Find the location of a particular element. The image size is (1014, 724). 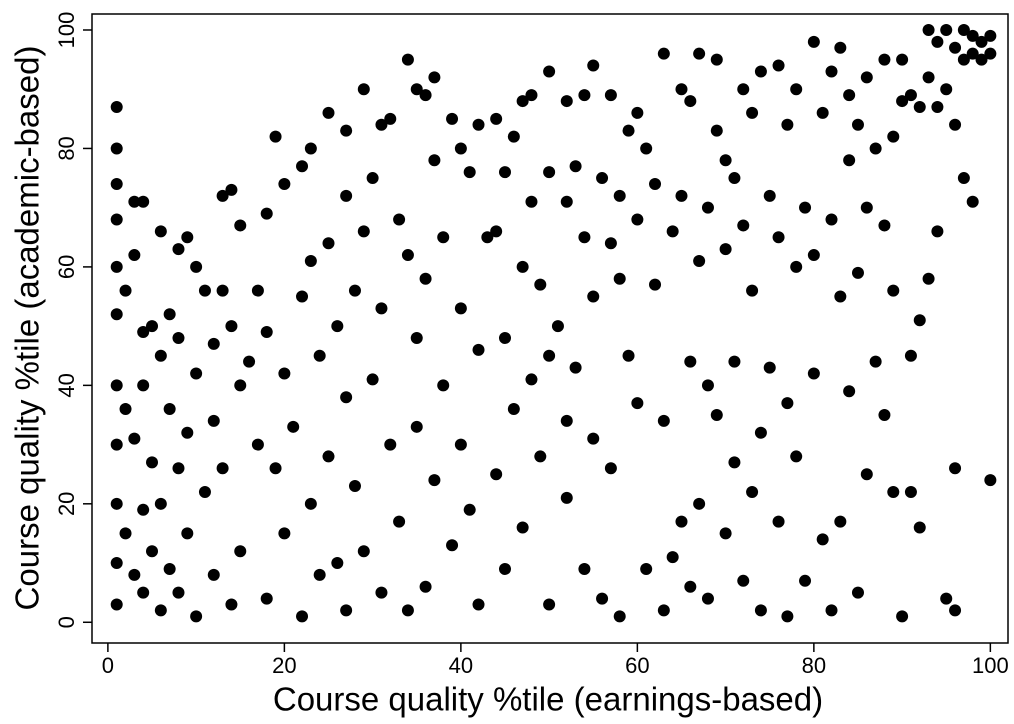

x-tick-label: 0 is located at coordinates (108, 665).